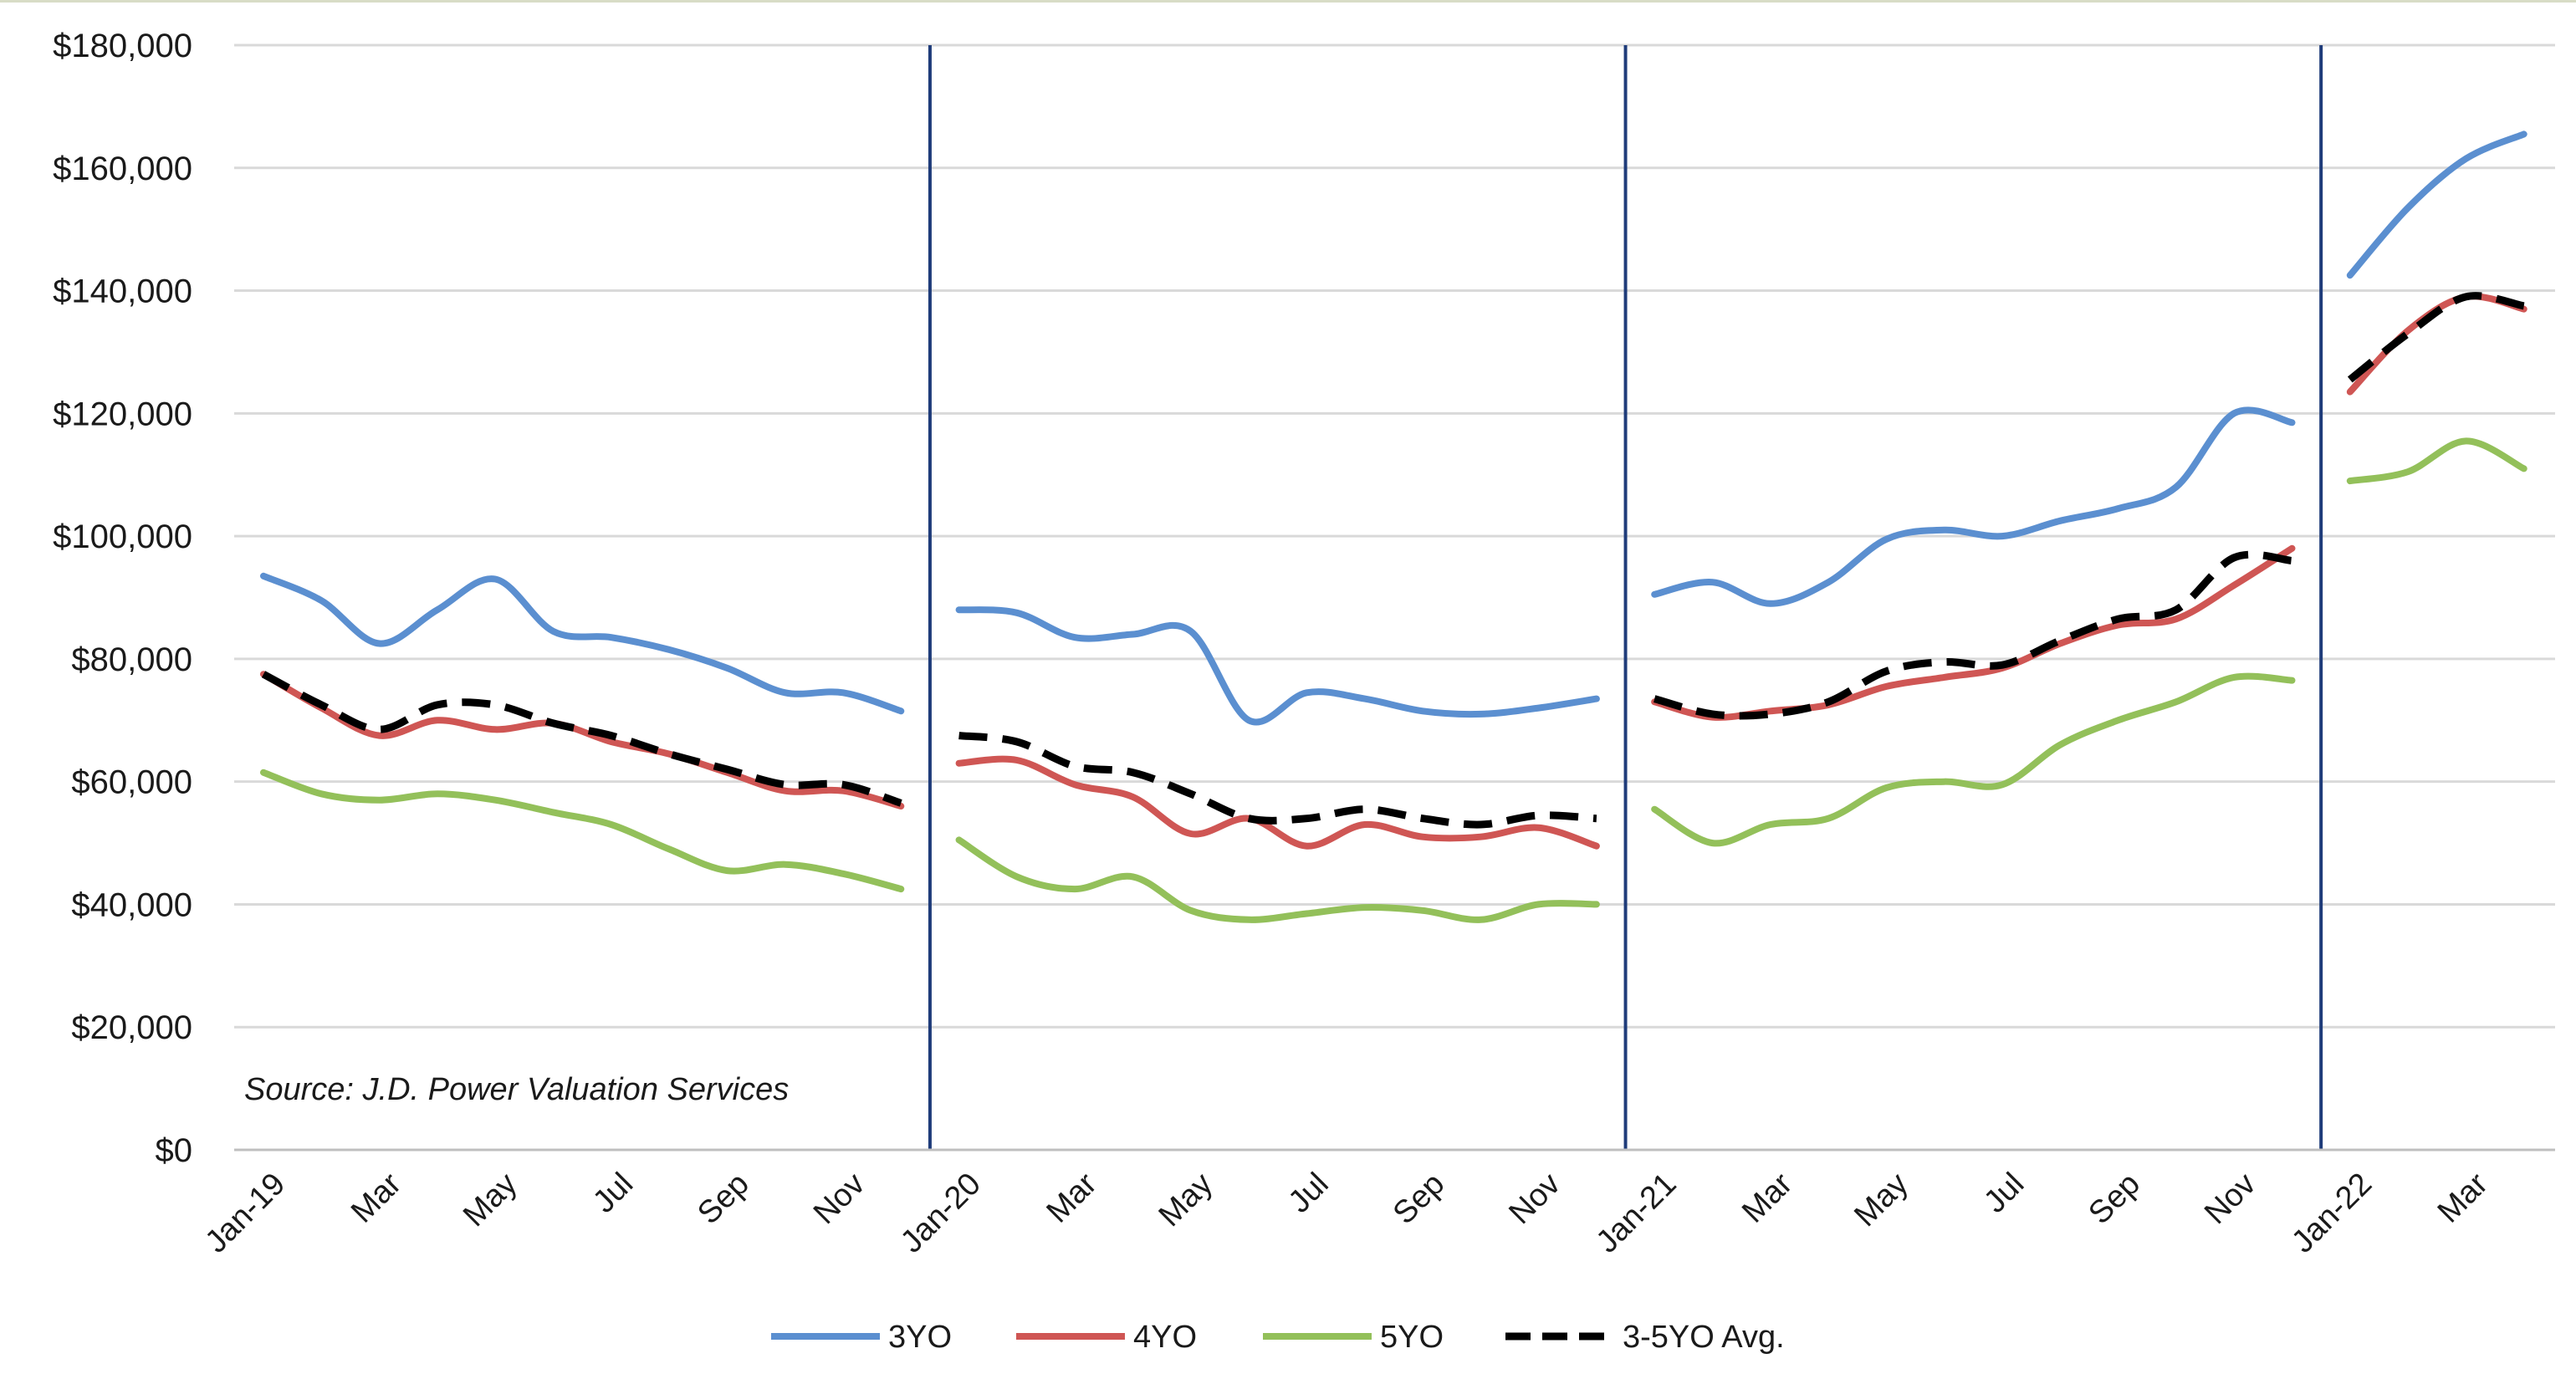 This screenshot has width=2576, height=1379. I want to click on legend: 3YO 4YO 5YO 3-5YO Avg., so click(1278, 1337).